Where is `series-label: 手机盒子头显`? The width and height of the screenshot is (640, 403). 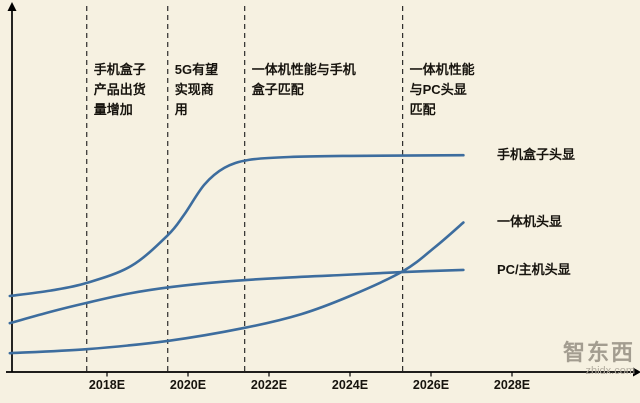
series-label: 手机盒子头显 is located at coordinates (536, 155).